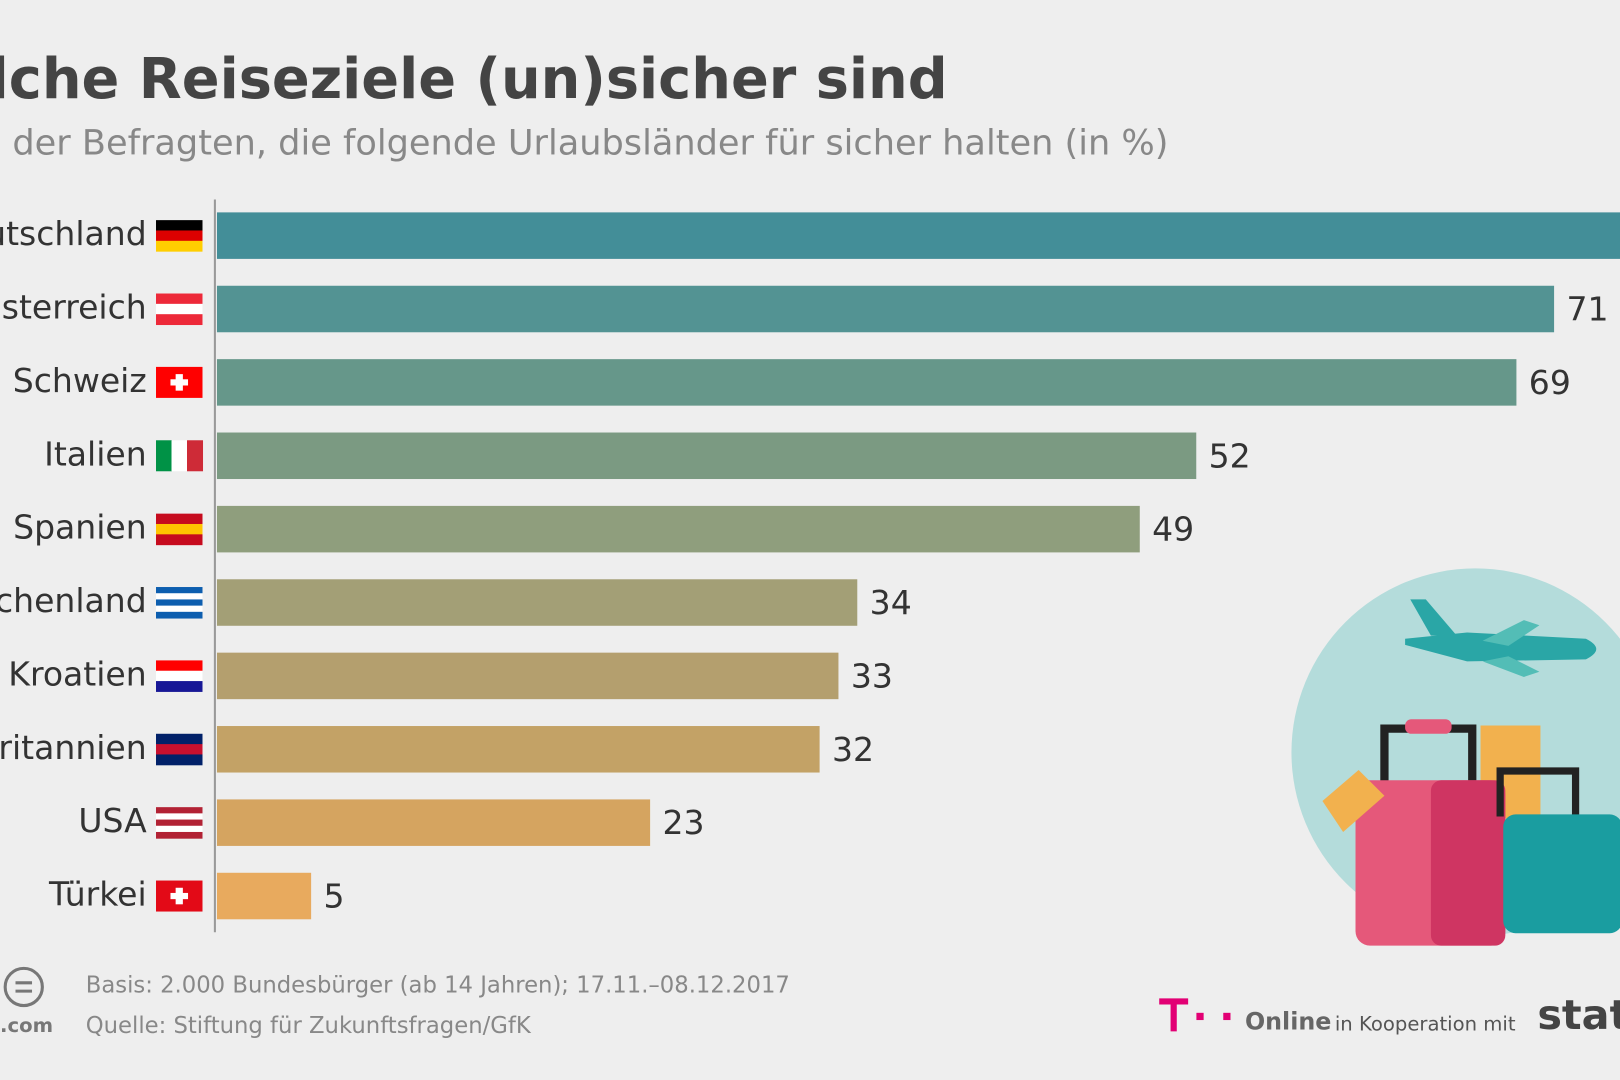 Image resolution: width=1620 pixels, height=1080 pixels. What do you see at coordinates (26, 1025) in the screenshot?
I see `site-label: .com` at bounding box center [26, 1025].